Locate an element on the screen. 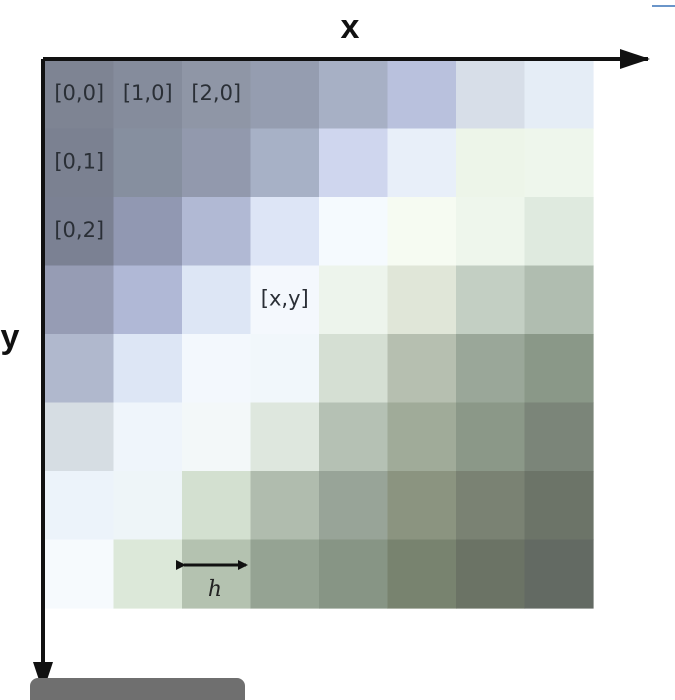  pixel-coordinate-label: [0,2] is located at coordinates (79, 230).